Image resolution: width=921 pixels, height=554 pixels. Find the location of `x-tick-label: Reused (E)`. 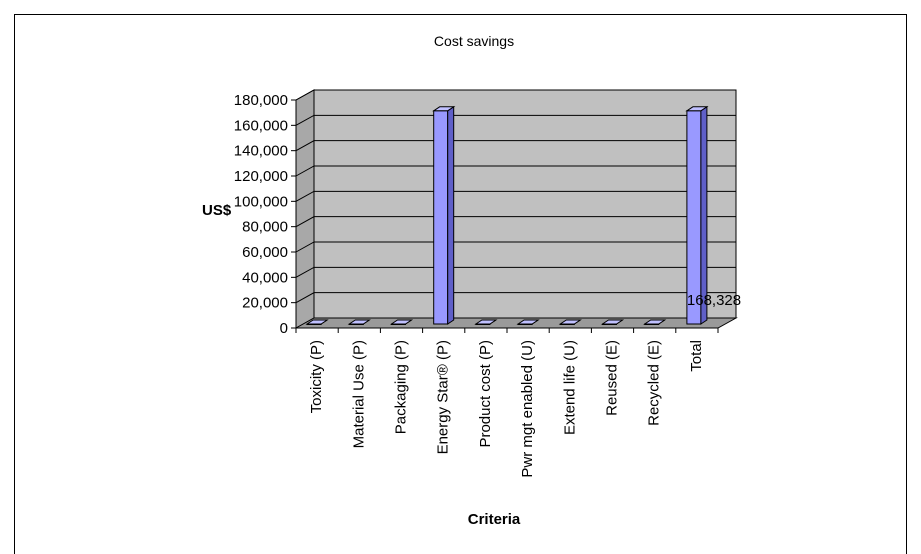

x-tick-label: Reused (E) is located at coordinates (612, 378).